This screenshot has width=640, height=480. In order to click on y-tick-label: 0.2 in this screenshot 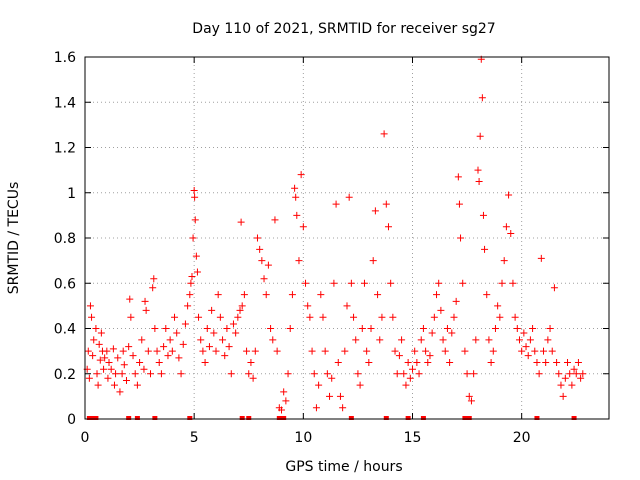, I will do `click(65, 375)`.